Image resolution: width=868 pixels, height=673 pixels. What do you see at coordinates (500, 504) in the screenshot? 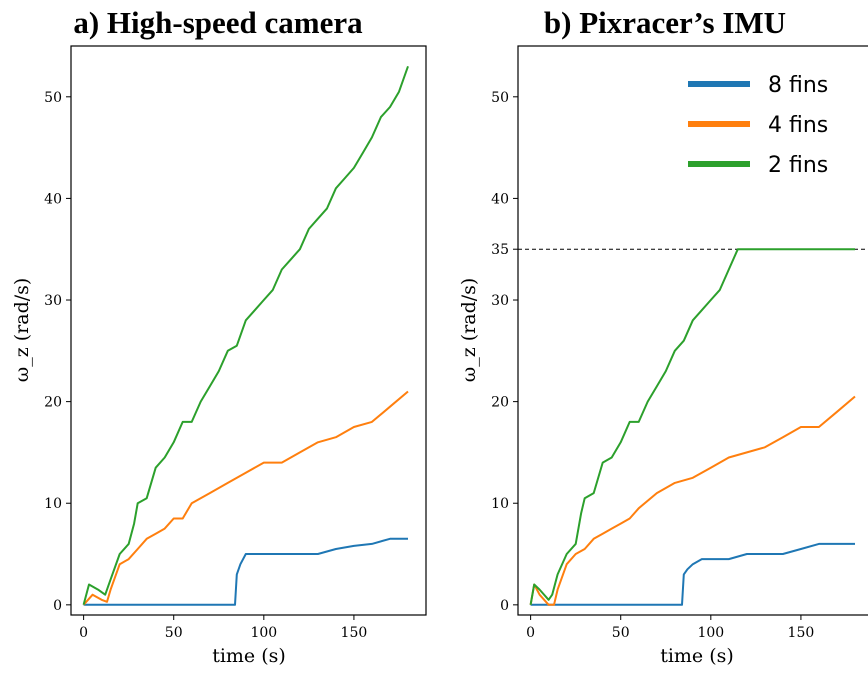
I see `panel-b-ytick-label: 10` at bounding box center [500, 504].